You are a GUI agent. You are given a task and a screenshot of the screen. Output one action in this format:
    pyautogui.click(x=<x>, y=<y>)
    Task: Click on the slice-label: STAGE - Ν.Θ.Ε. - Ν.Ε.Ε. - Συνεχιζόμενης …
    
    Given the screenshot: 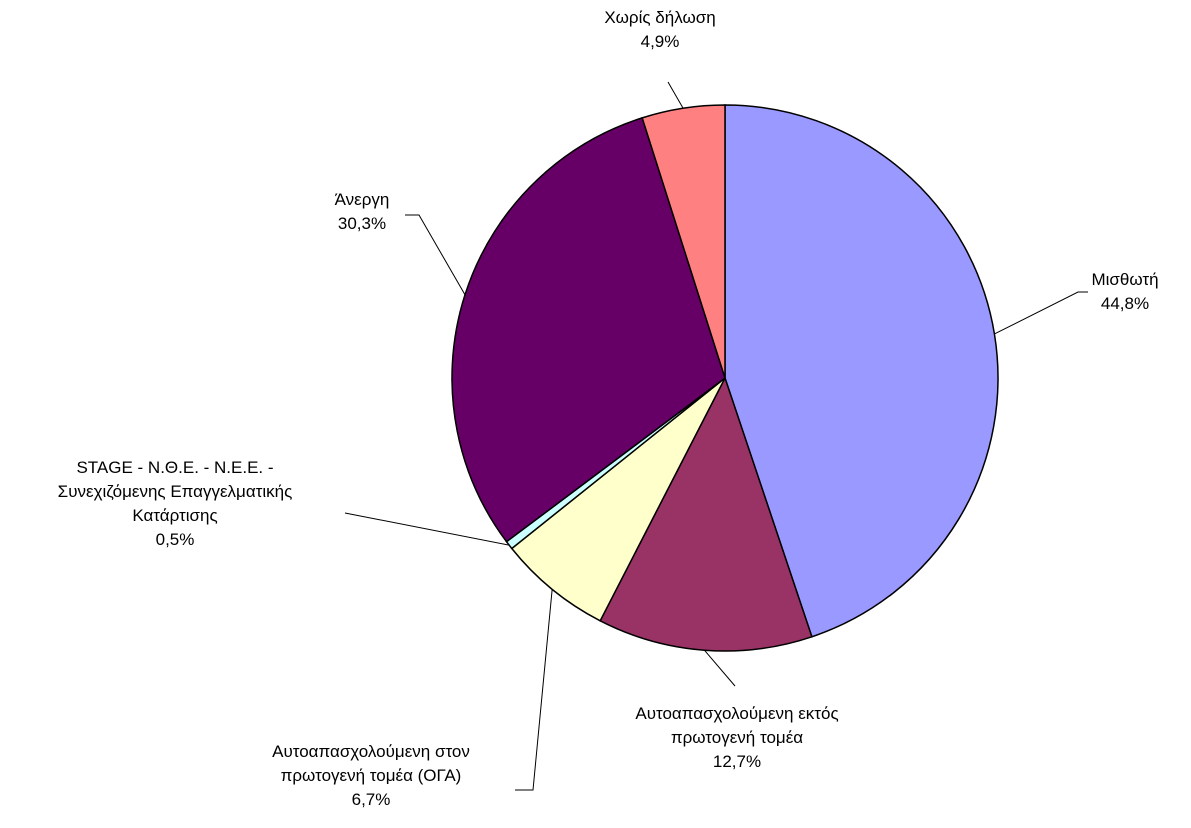 What is the action you would take?
    pyautogui.click(x=175, y=504)
    